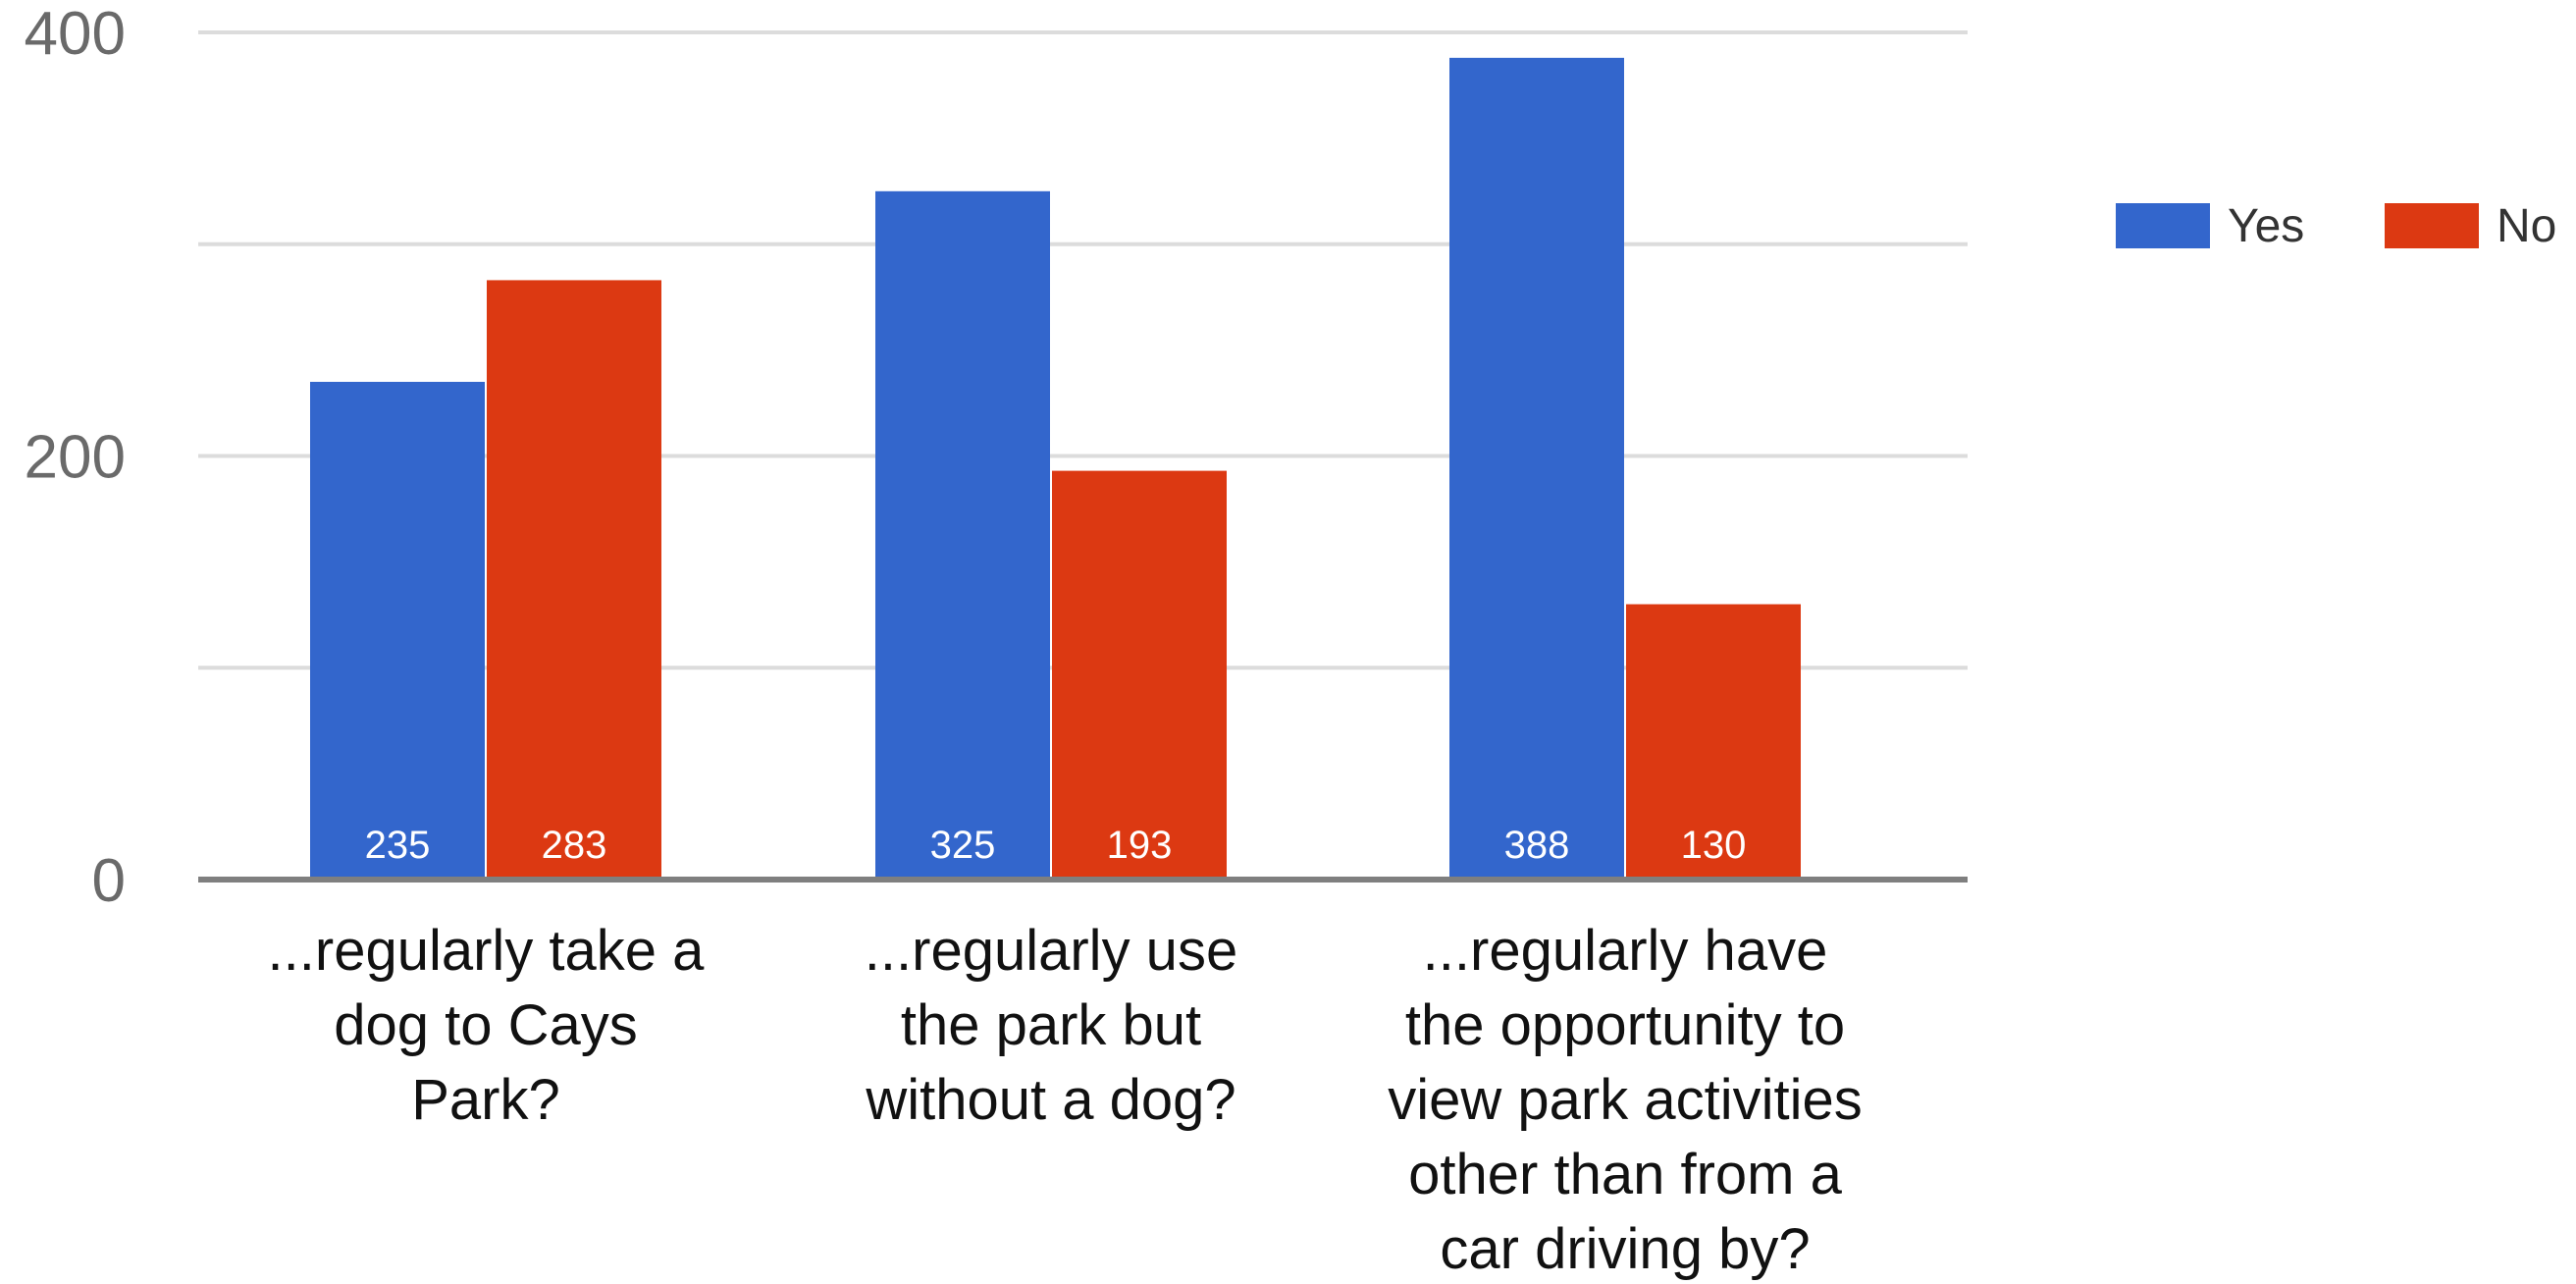  What do you see at coordinates (1625, 1249) in the screenshot?
I see `x-category-label-line: car driving by?` at bounding box center [1625, 1249].